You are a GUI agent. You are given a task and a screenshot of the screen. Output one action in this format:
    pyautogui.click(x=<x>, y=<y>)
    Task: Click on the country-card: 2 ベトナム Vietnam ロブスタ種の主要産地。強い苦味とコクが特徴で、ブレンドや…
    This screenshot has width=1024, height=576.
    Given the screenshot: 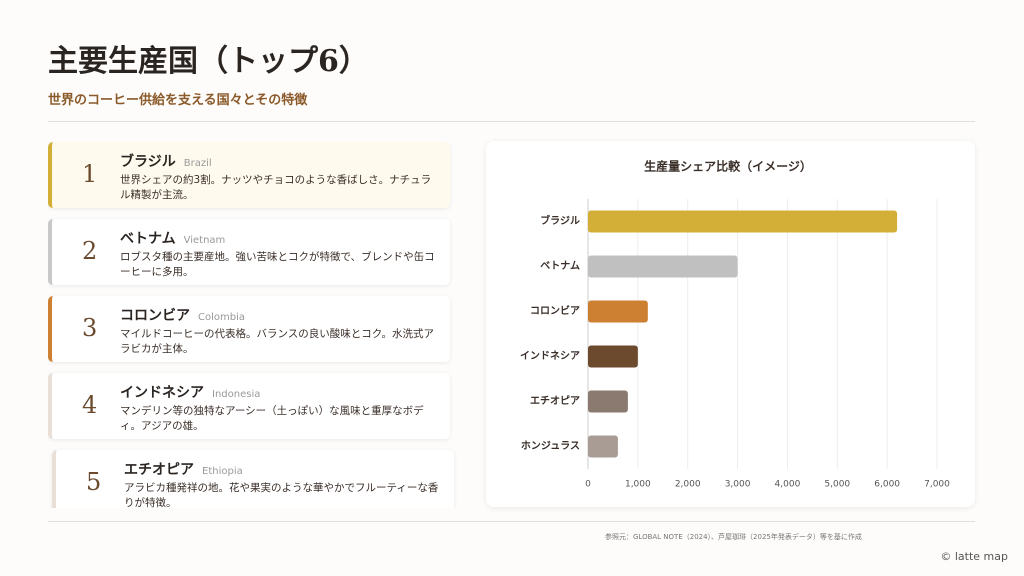 What is the action you would take?
    pyautogui.click(x=249, y=252)
    